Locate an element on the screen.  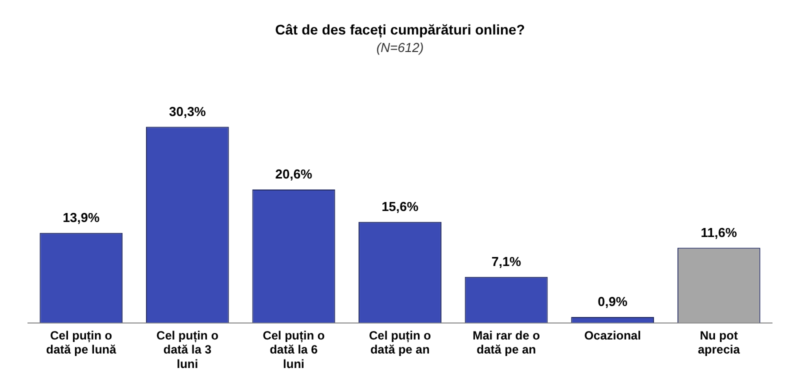
x-tick-label: Nu pot aprecia is located at coordinates (719, 342).